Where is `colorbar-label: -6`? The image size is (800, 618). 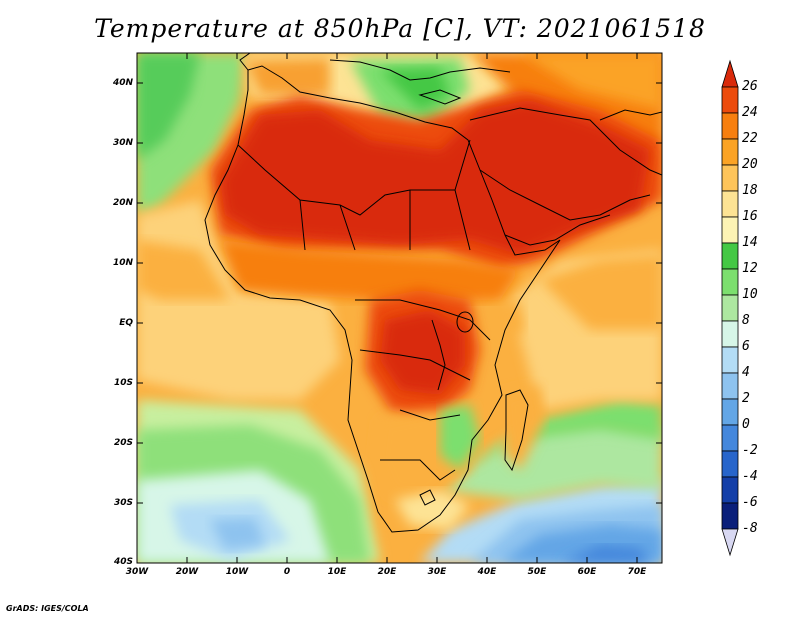 colorbar-label: -6 is located at coordinates (750, 502).